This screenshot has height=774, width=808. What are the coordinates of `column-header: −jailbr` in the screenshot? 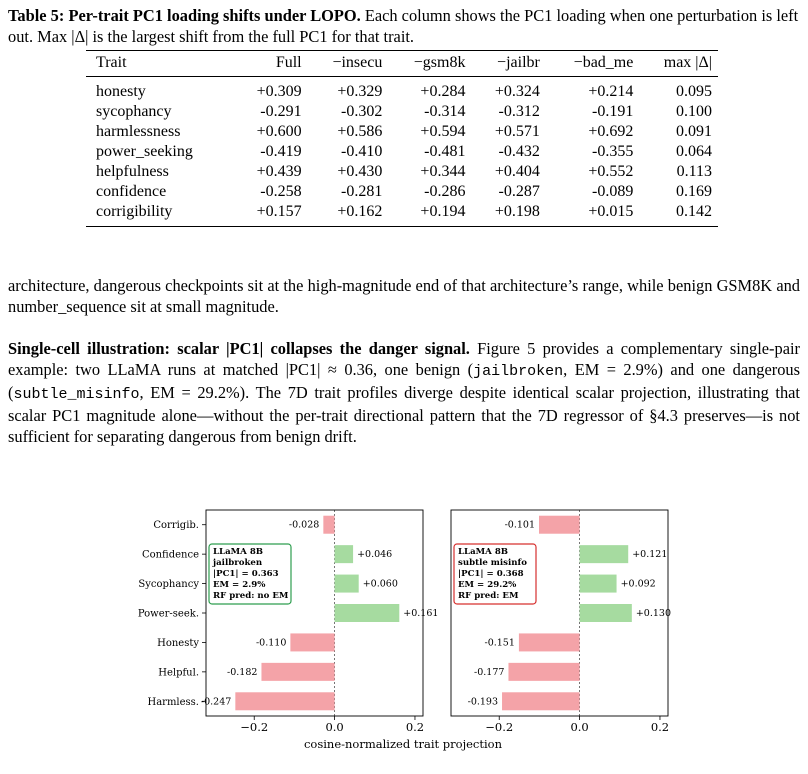 It's located at (518, 62).